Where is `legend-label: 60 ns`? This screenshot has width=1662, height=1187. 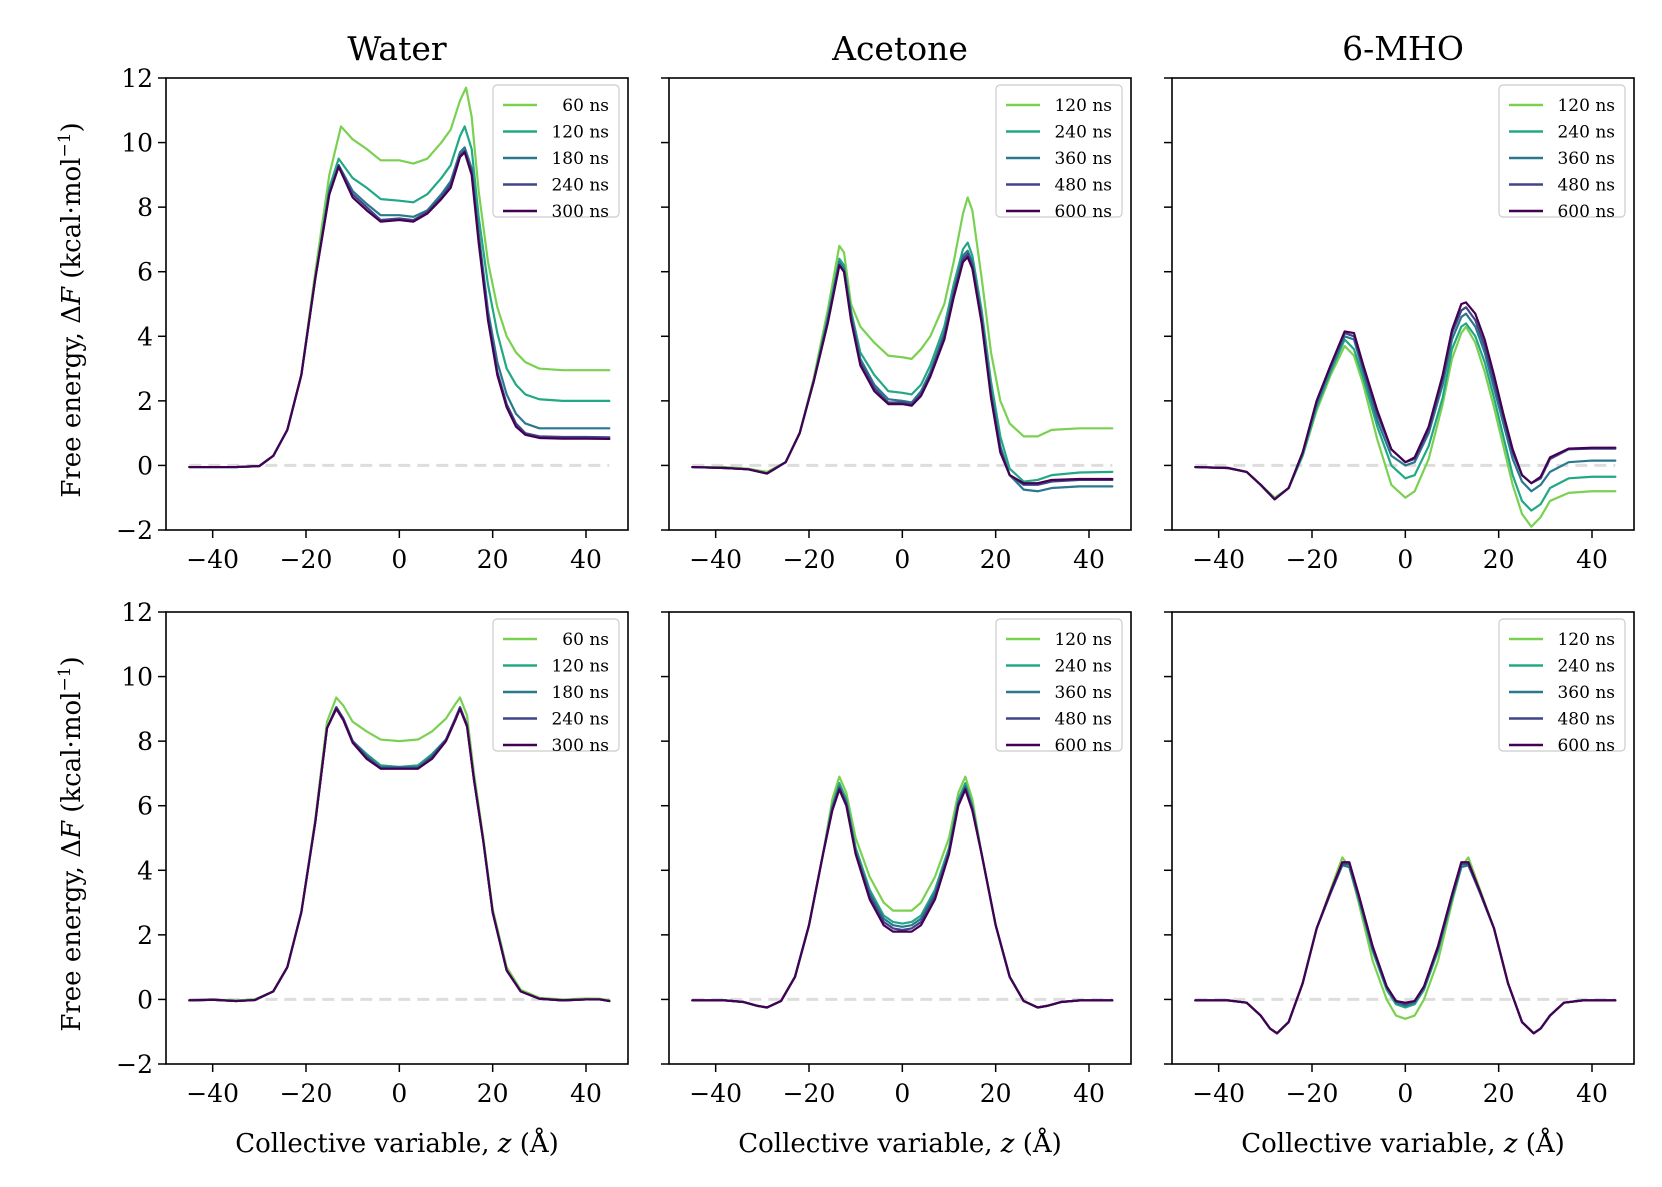
legend-label: 60 ns is located at coordinates (585, 106).